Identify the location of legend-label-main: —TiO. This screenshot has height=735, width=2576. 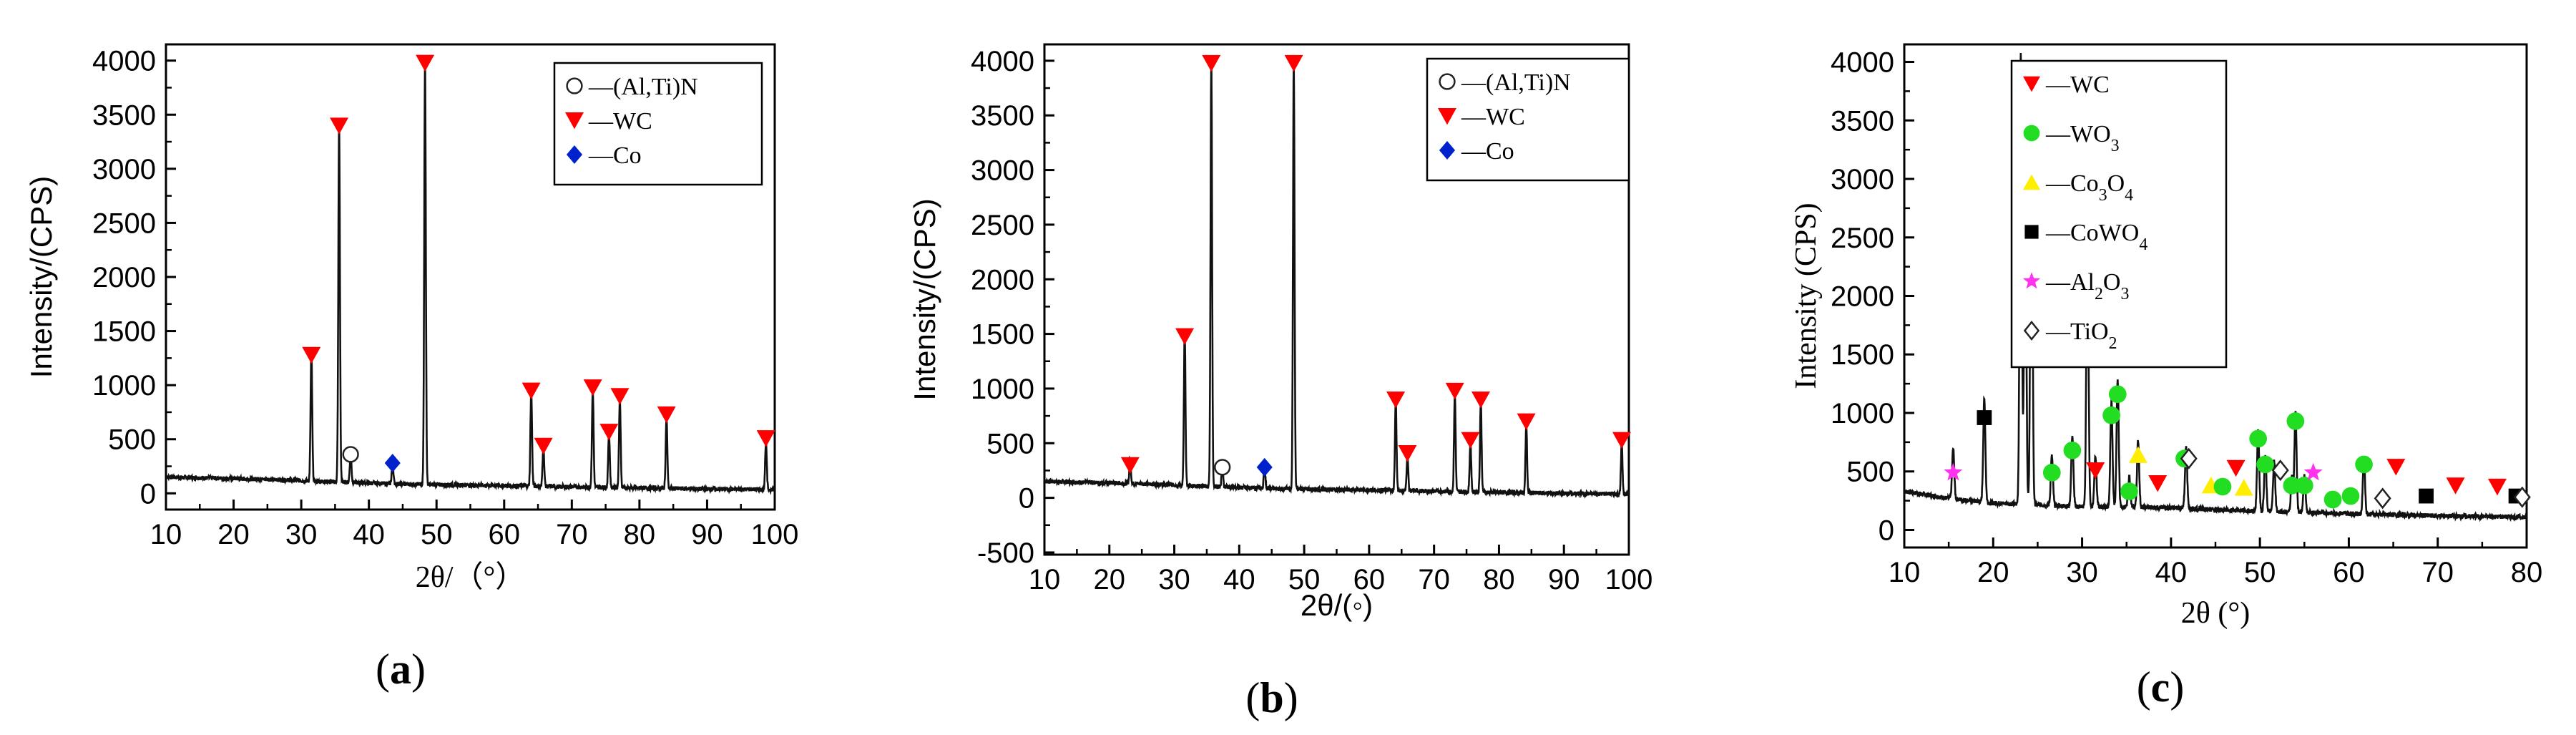
(2077, 331).